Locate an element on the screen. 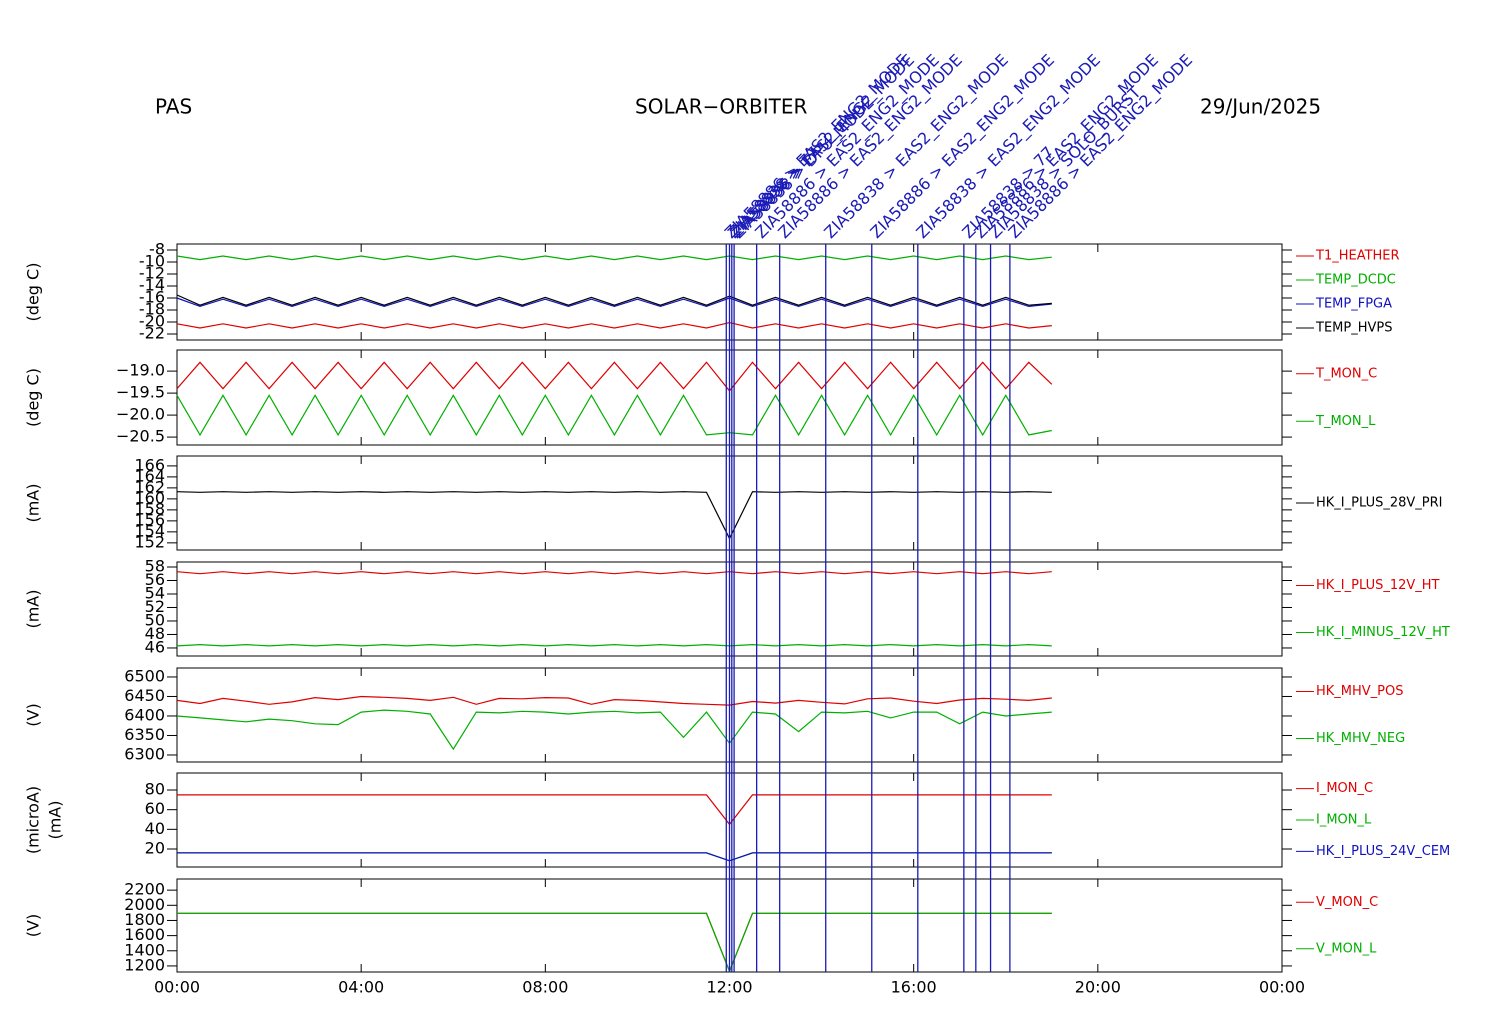 The image size is (1512, 1020). y-tick-label: 164 is located at coordinates (149, 475).